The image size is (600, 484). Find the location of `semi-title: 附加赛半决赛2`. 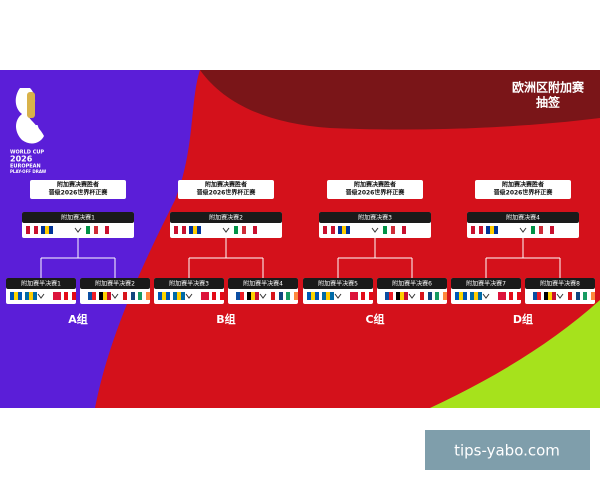

semi-title: 附加赛半决赛2 is located at coordinates (115, 284).